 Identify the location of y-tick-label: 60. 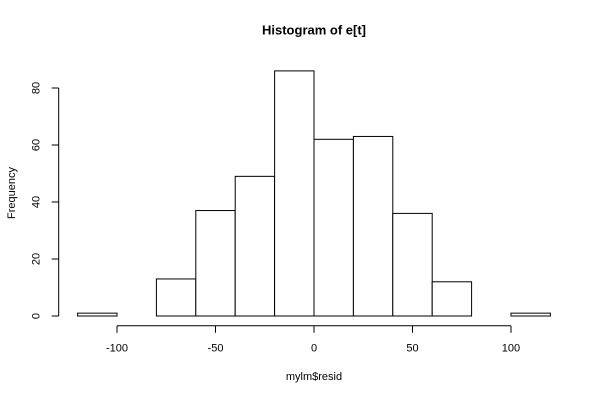
(37, 145).